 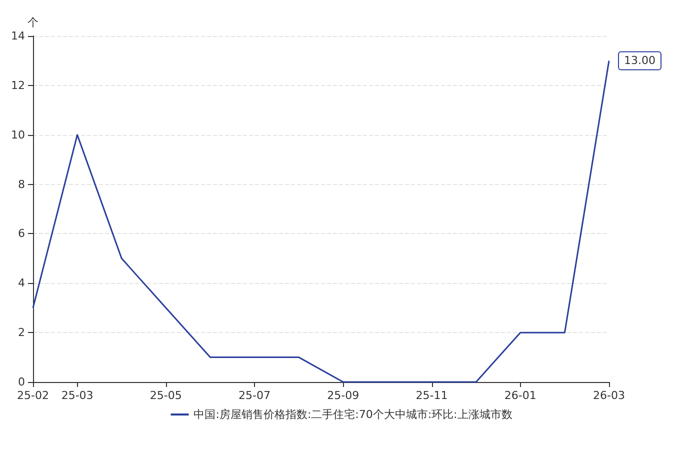 What do you see at coordinates (609, 395) in the screenshot?
I see `x-tick-label: 26-03` at bounding box center [609, 395].